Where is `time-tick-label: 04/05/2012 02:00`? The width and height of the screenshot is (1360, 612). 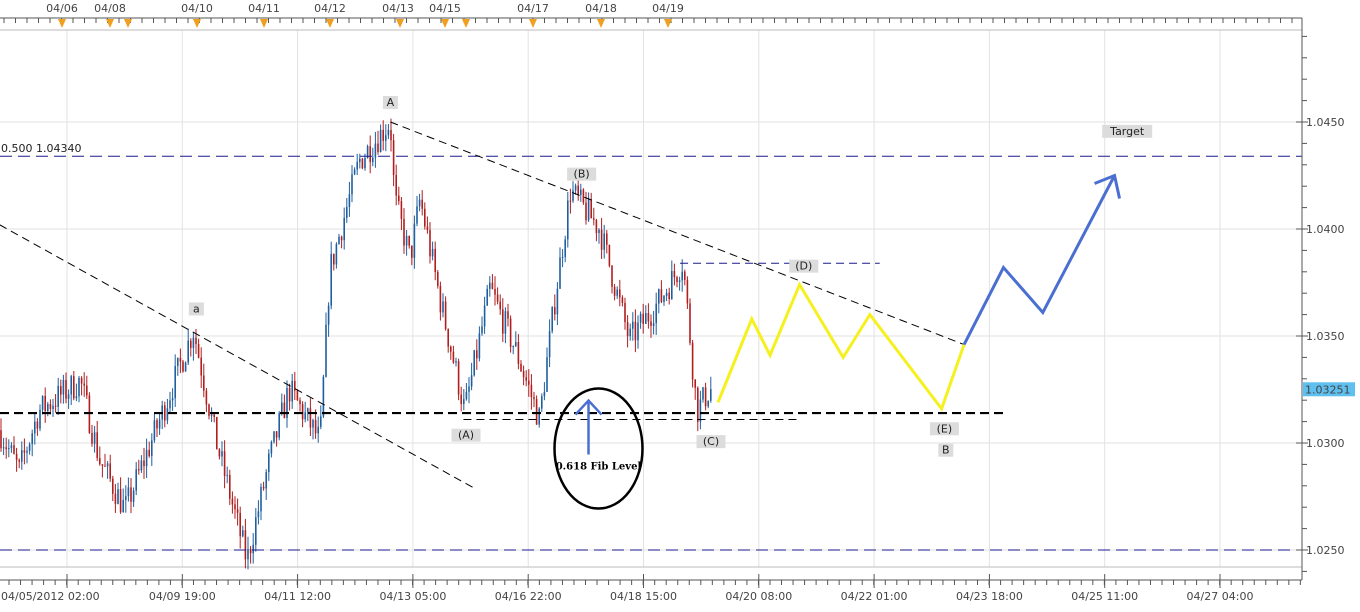 time-tick-label: 04/05/2012 02:00 is located at coordinates (50, 596).